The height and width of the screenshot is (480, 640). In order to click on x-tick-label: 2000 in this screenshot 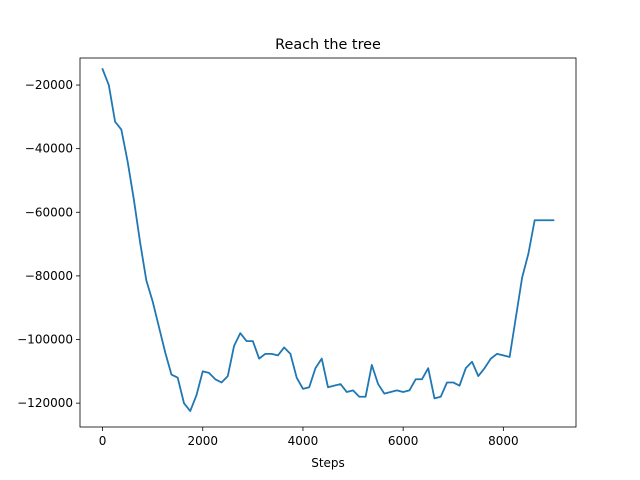, I will do `click(202, 441)`.